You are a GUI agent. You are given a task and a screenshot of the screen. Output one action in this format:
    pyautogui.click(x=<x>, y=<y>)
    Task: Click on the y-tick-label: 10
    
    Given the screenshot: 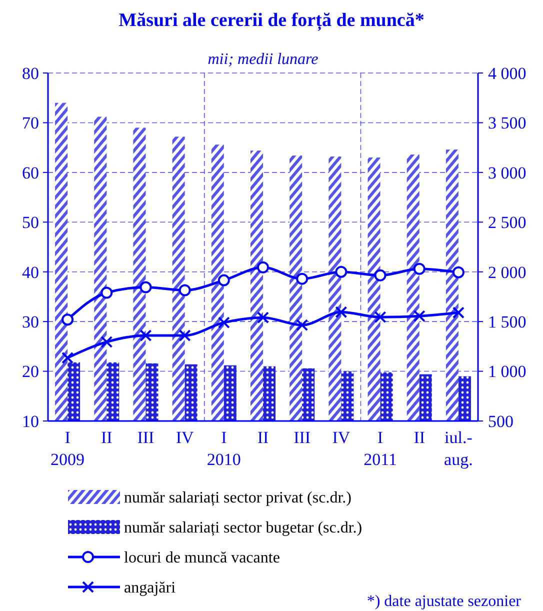 What is the action you would take?
    pyautogui.click(x=30, y=421)
    